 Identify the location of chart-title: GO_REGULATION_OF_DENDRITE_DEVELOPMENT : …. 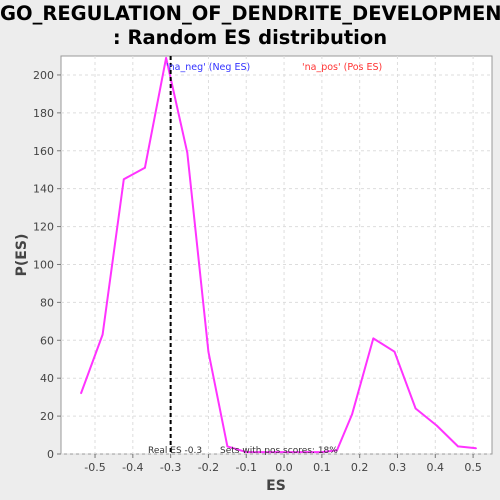
(250, 26).